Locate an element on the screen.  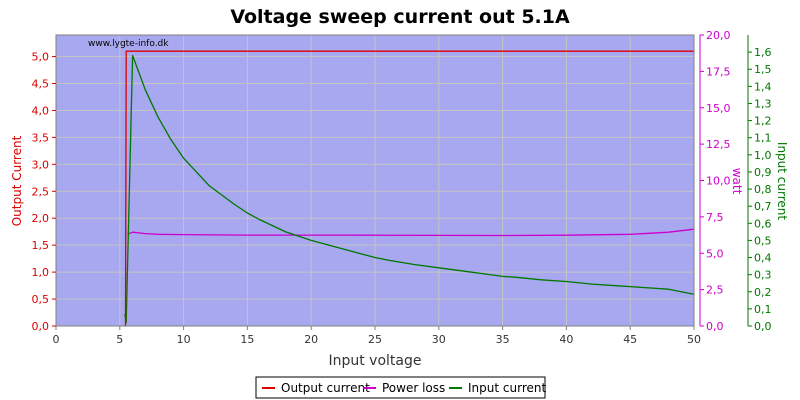
y-left-tick-label-1: 0,5 is located at coordinates (41, 299).